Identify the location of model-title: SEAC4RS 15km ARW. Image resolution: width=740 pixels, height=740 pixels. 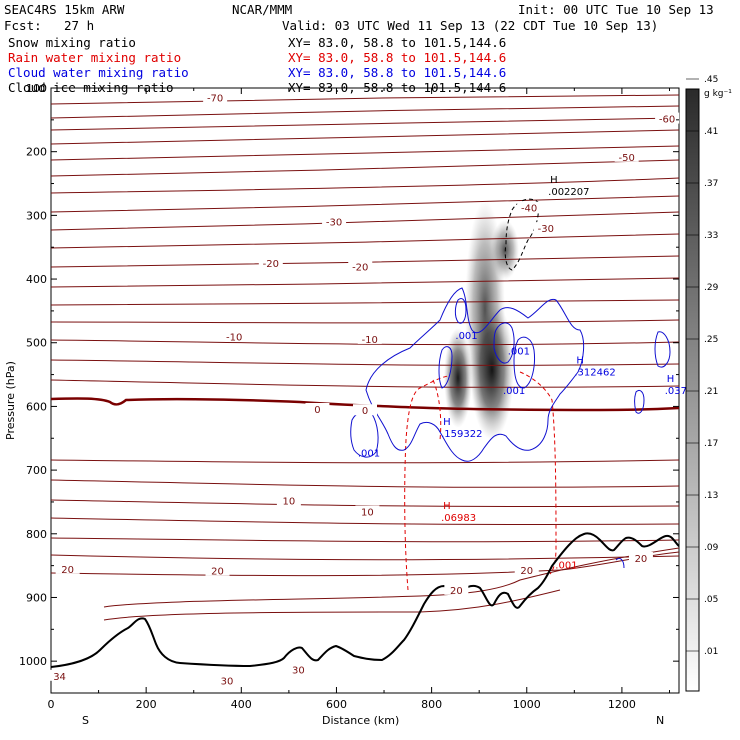
(64, 9).